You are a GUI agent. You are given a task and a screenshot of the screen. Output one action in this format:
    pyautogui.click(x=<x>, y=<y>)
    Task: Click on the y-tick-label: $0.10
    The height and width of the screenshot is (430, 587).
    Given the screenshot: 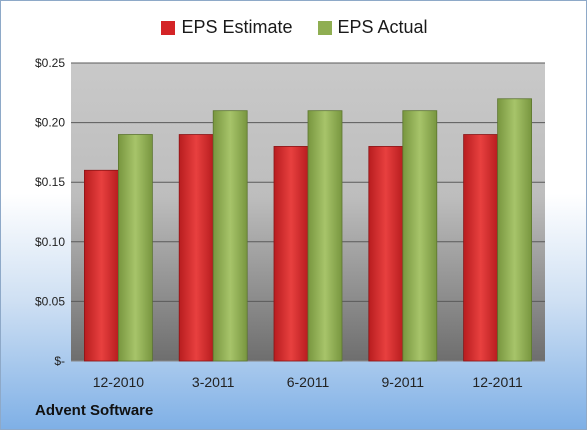 What is the action you would take?
    pyautogui.click(x=50, y=242)
    